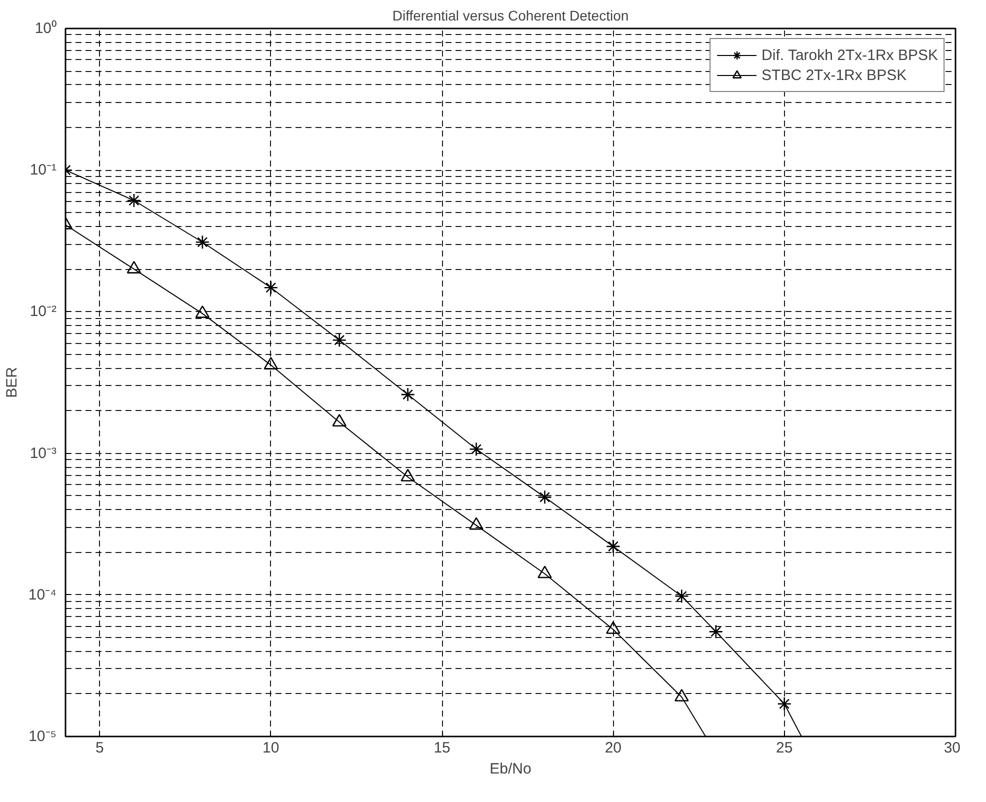 This screenshot has height=802, width=986. I want to click on legend-label: STBC 2Tx-1Rx BPSK, so click(834, 75).